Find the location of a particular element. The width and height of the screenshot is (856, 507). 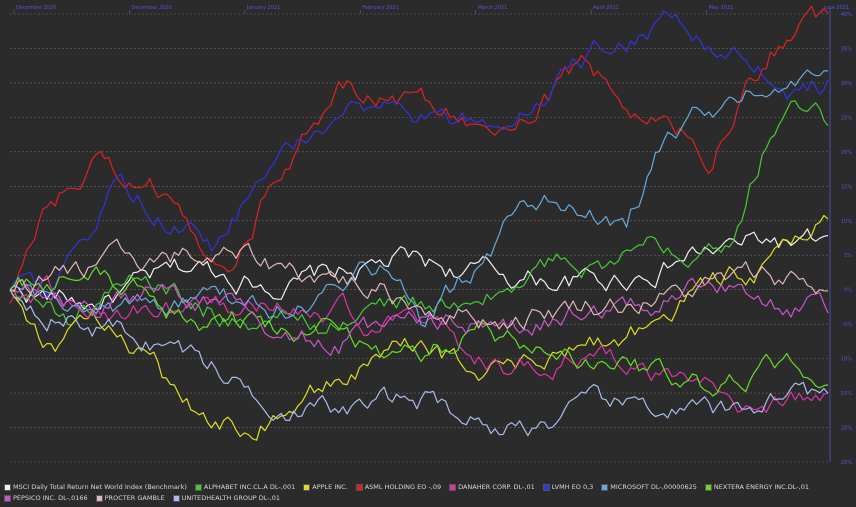

legend-item: NEXTERA ENERGY INC.DL-,01 is located at coordinates (756, 487).